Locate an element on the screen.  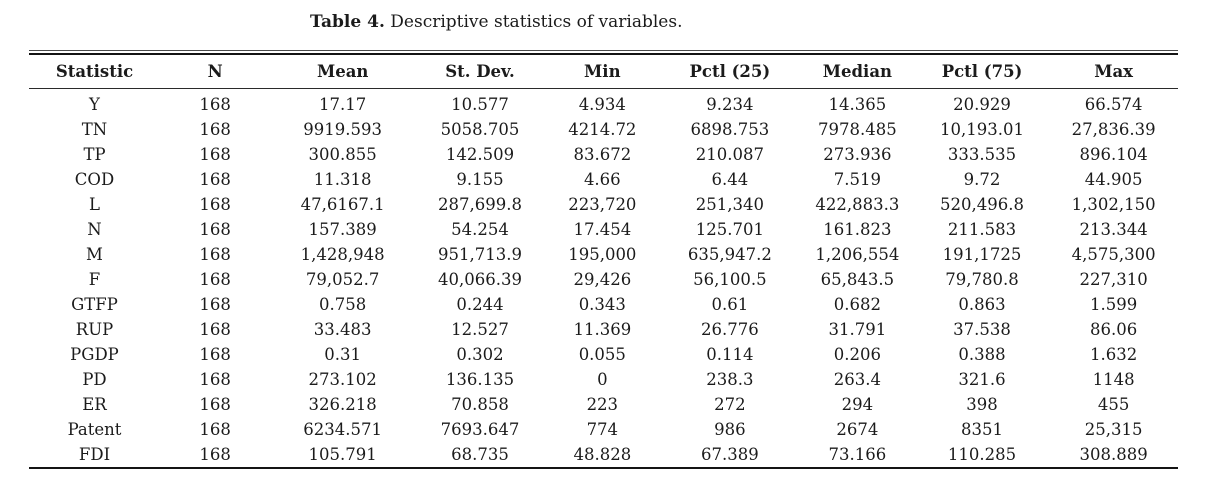
table-cell: 125.701 is located at coordinates (729, 229).